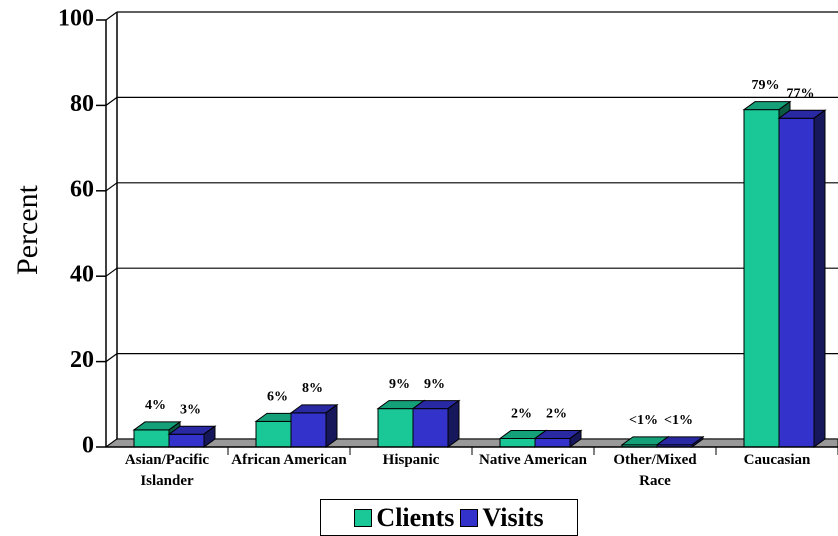 This screenshot has height=536, width=838. Describe the element at coordinates (289, 460) in the screenshot. I see `x-tick-label: African American` at that location.